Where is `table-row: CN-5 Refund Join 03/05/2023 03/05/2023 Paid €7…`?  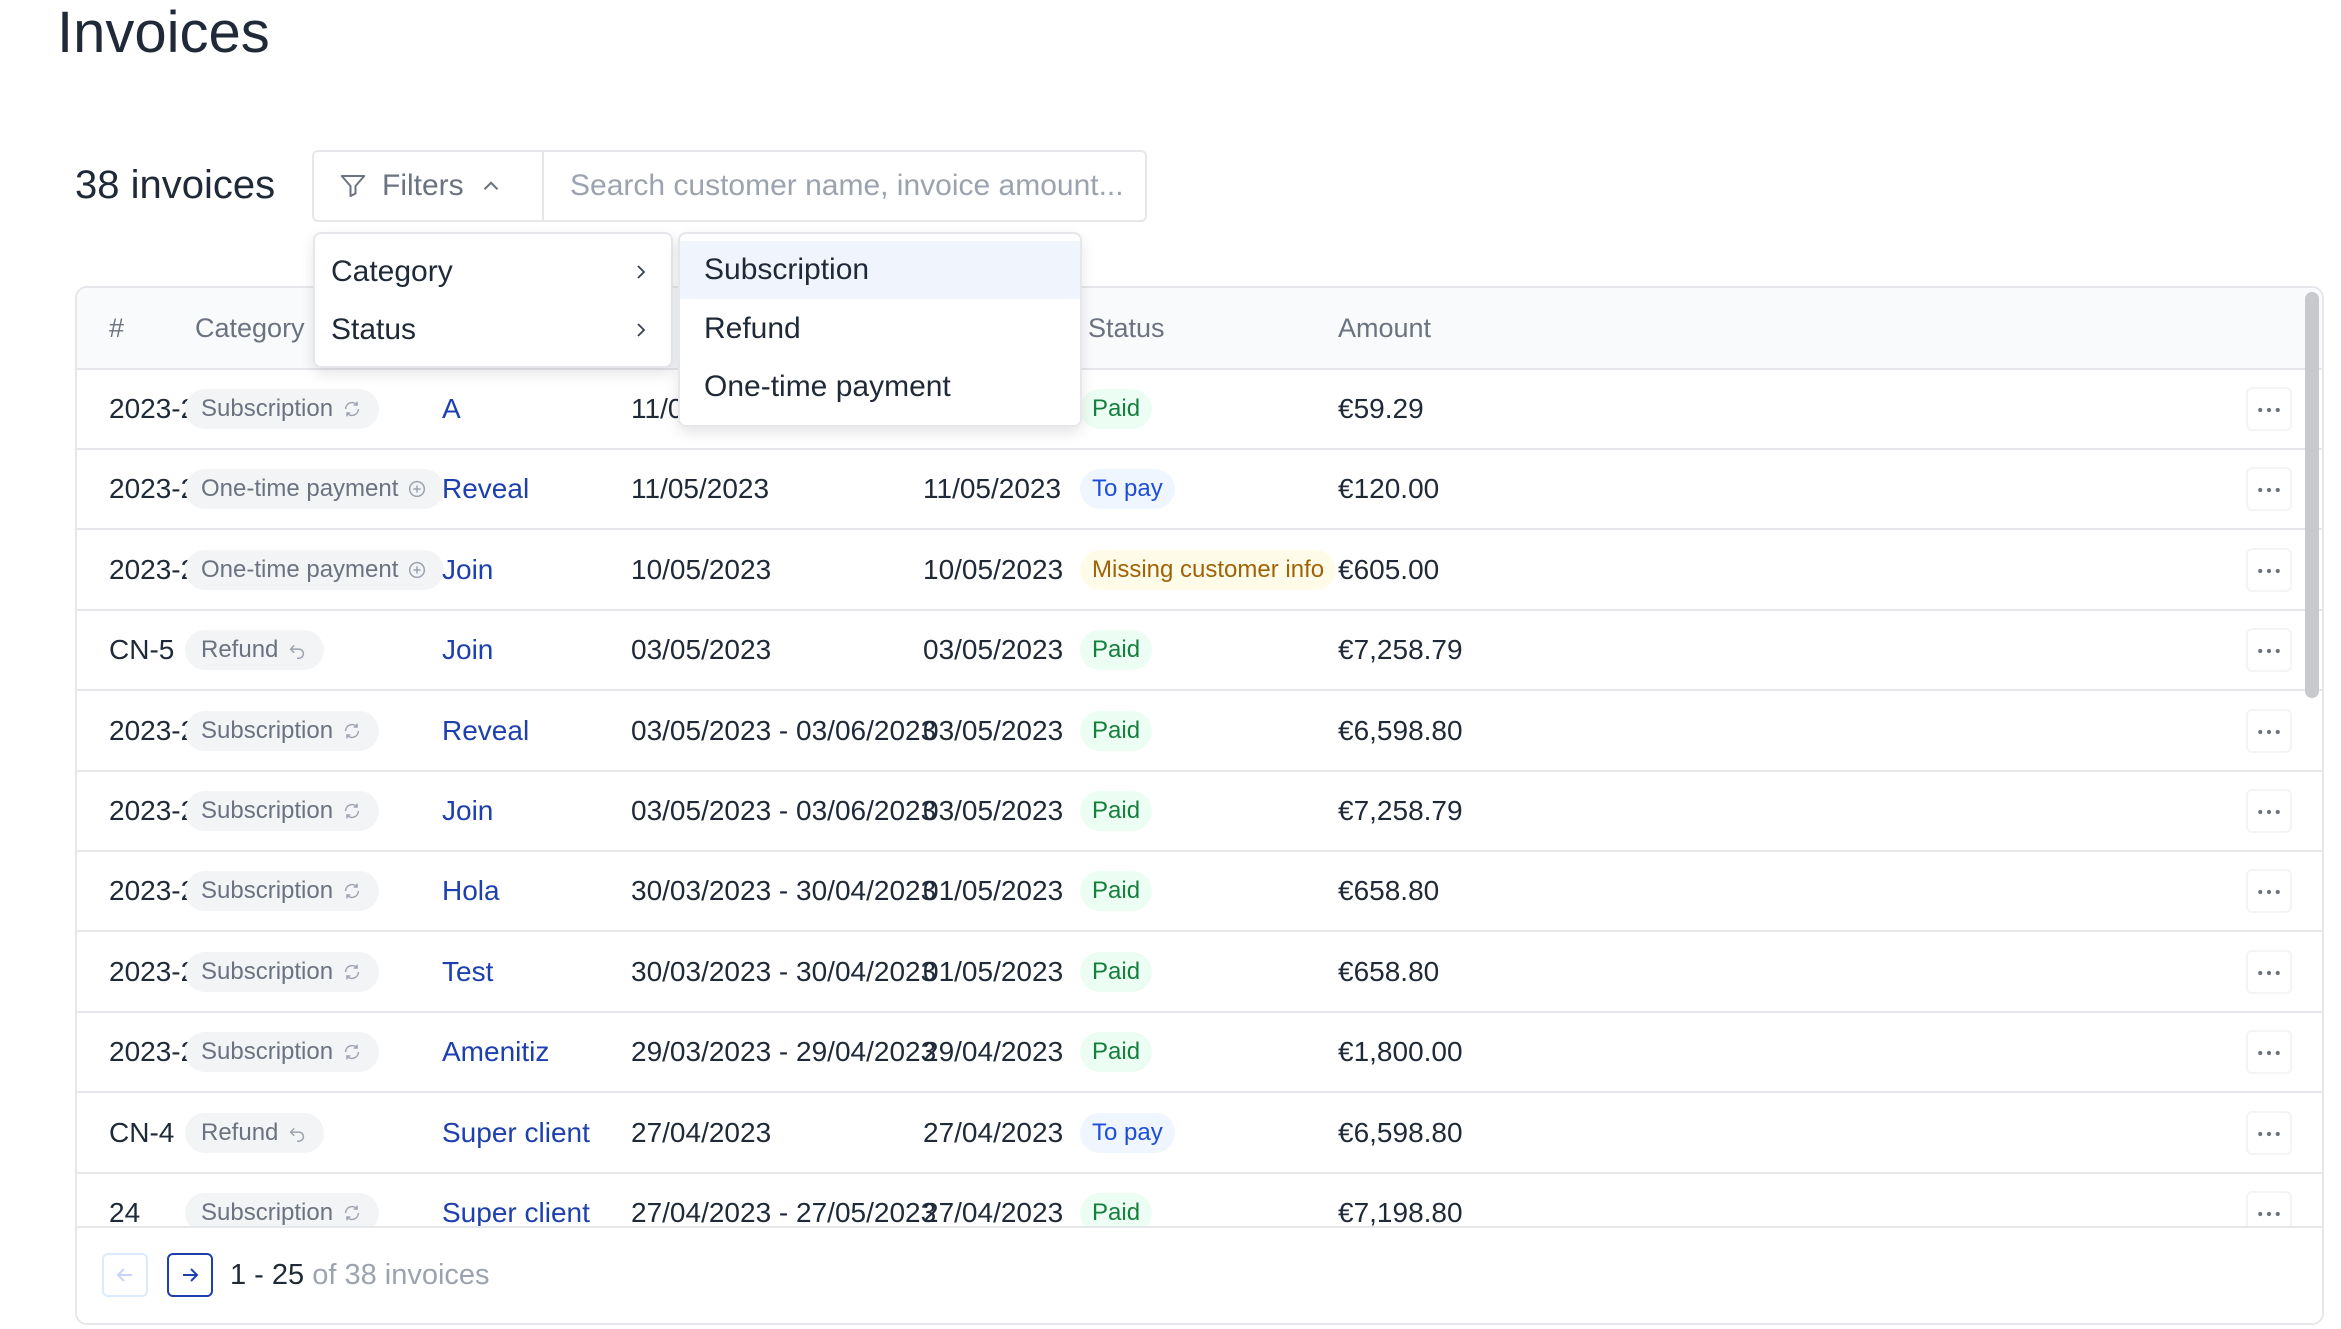 table-row: CN-5 Refund Join 03/05/2023 03/05/2023 Paid €7… is located at coordinates (1199, 651).